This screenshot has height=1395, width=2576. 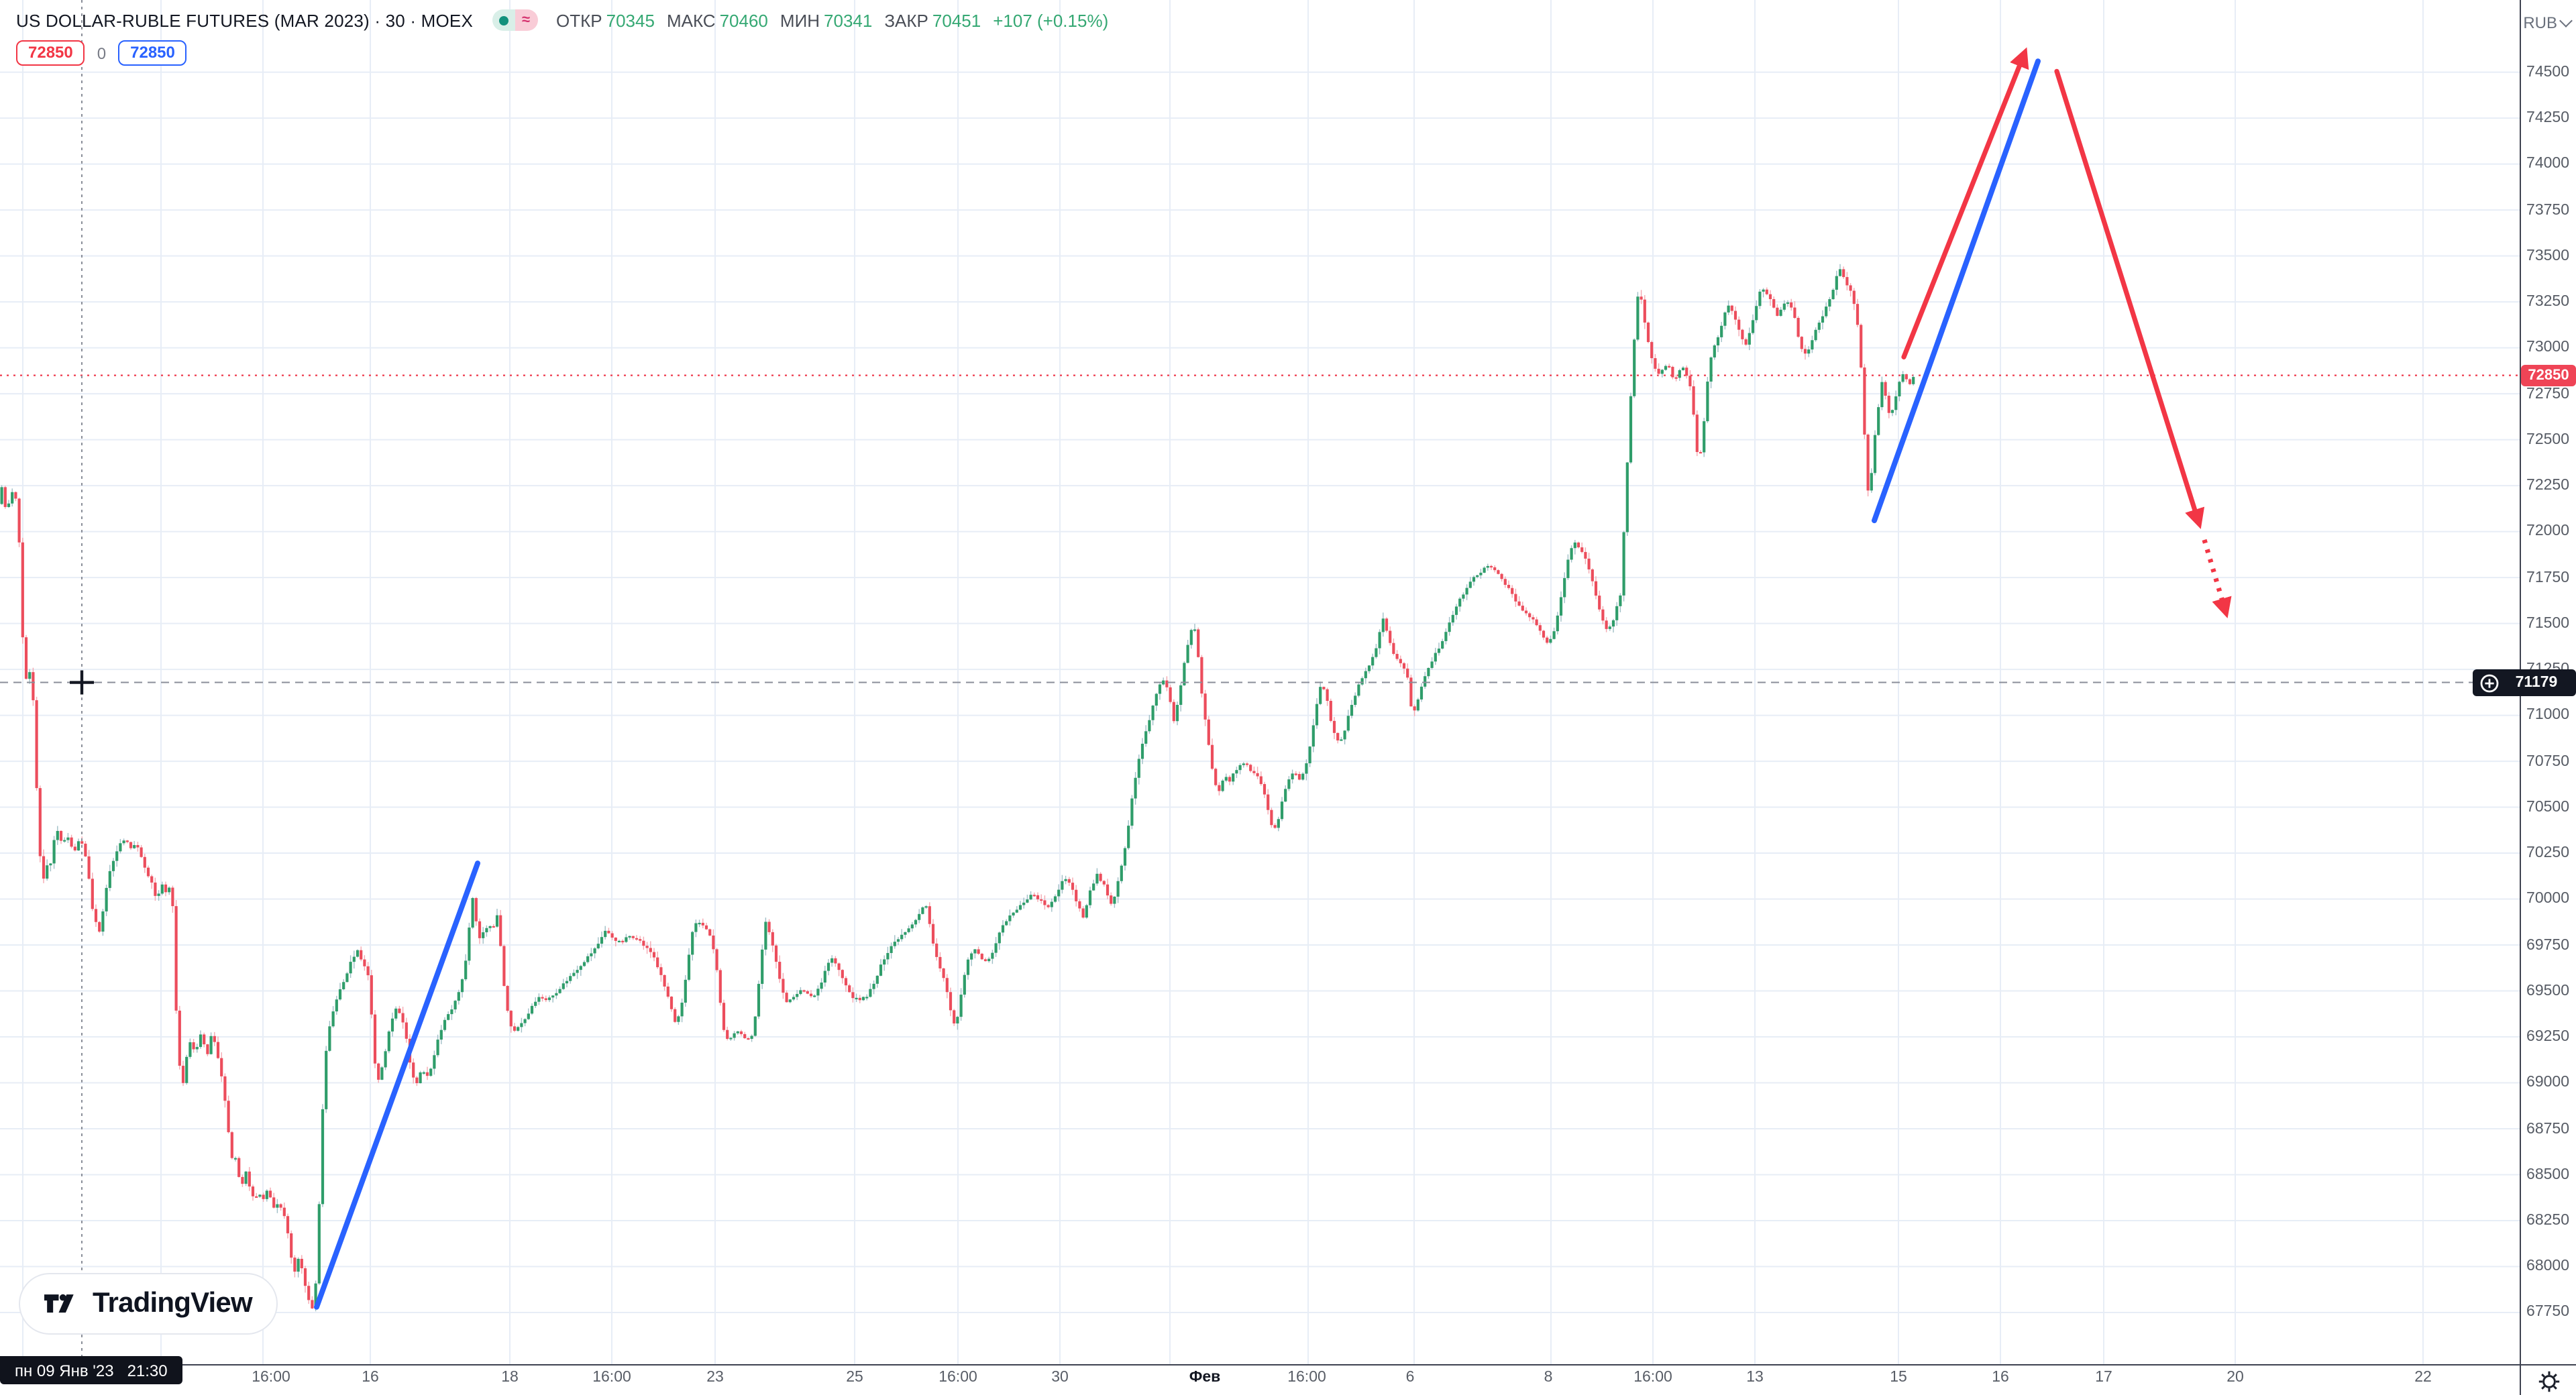 I want to click on axis-settings-button, so click(x=2548, y=1380).